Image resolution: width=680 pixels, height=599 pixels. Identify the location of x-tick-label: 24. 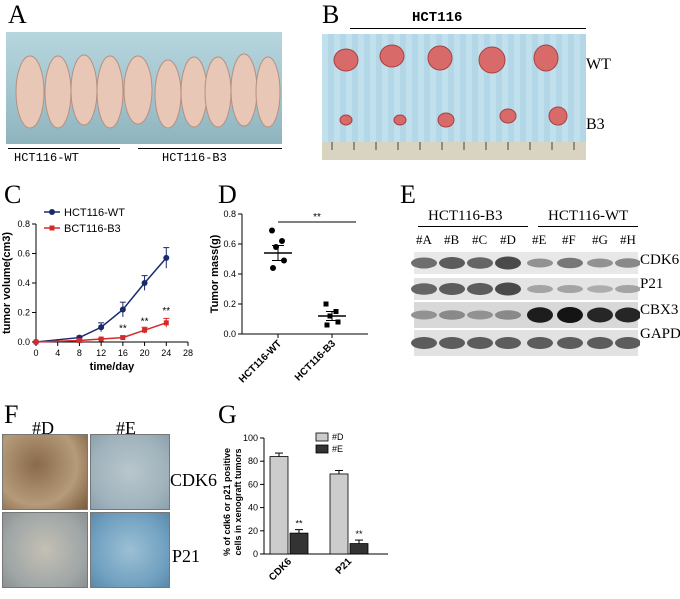
(166, 353).